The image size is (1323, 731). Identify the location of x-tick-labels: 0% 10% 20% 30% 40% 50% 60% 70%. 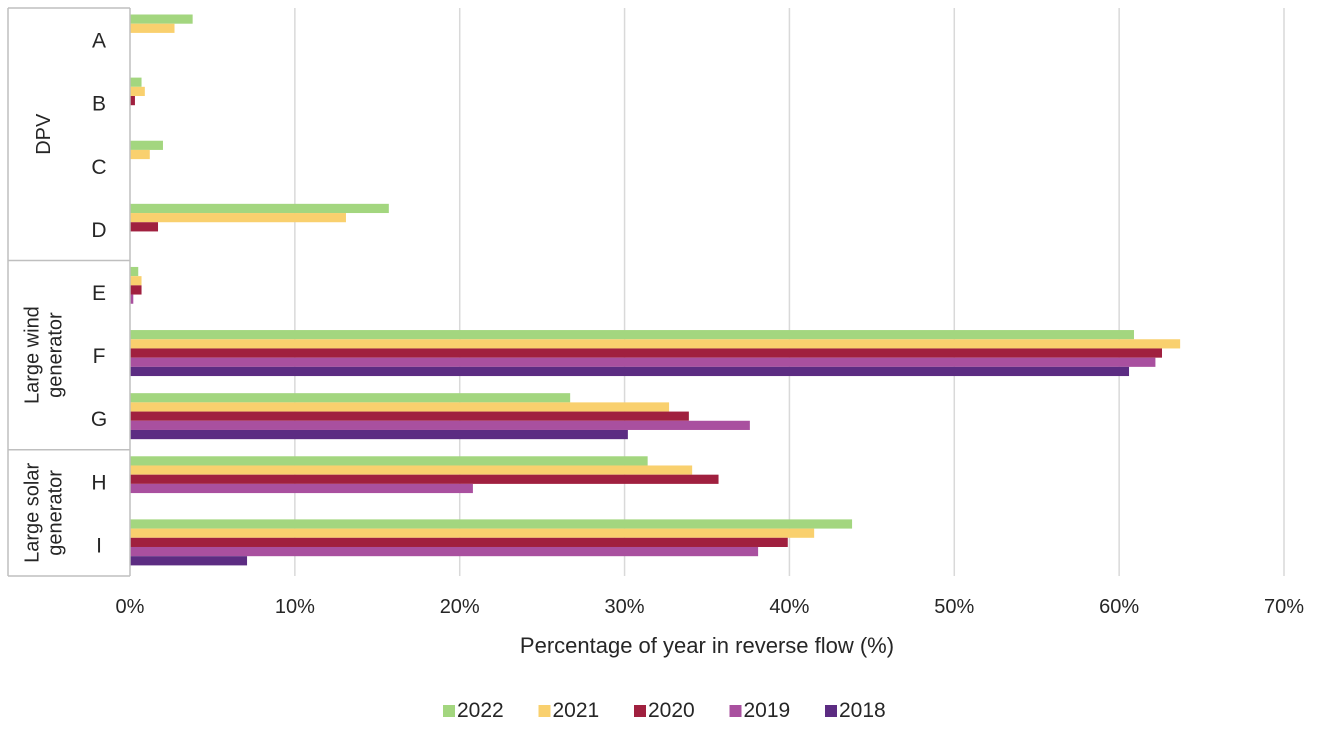
(710, 607).